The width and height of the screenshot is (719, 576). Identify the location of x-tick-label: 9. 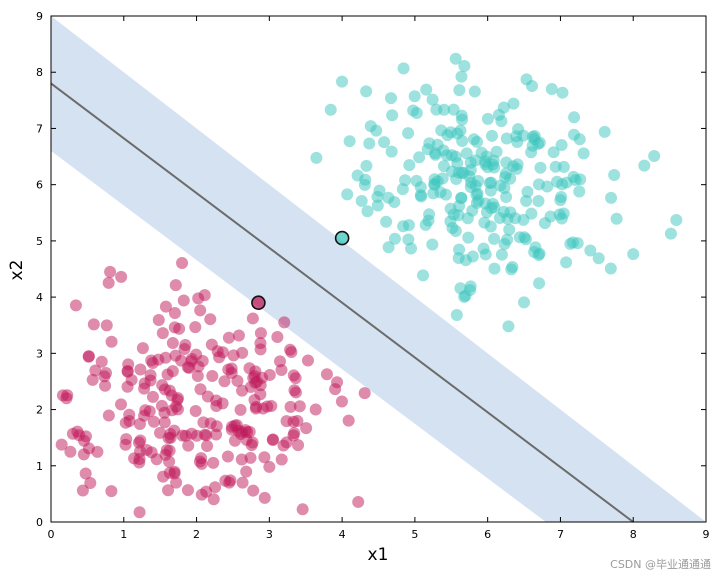
(706, 534).